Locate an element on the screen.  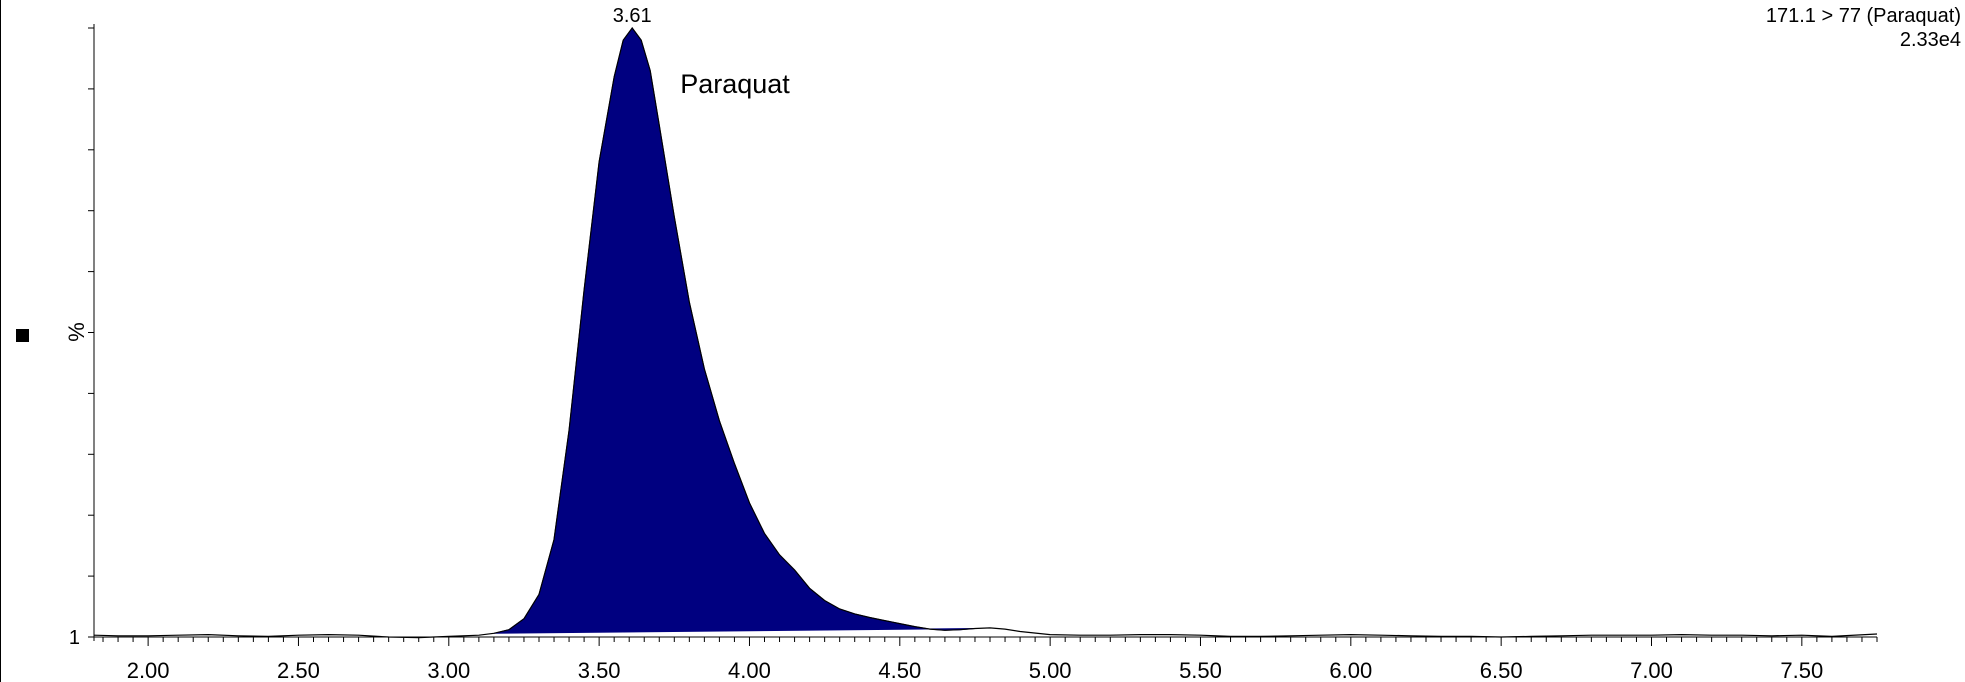
x-tick-label: 2.00 is located at coordinates (148, 670).